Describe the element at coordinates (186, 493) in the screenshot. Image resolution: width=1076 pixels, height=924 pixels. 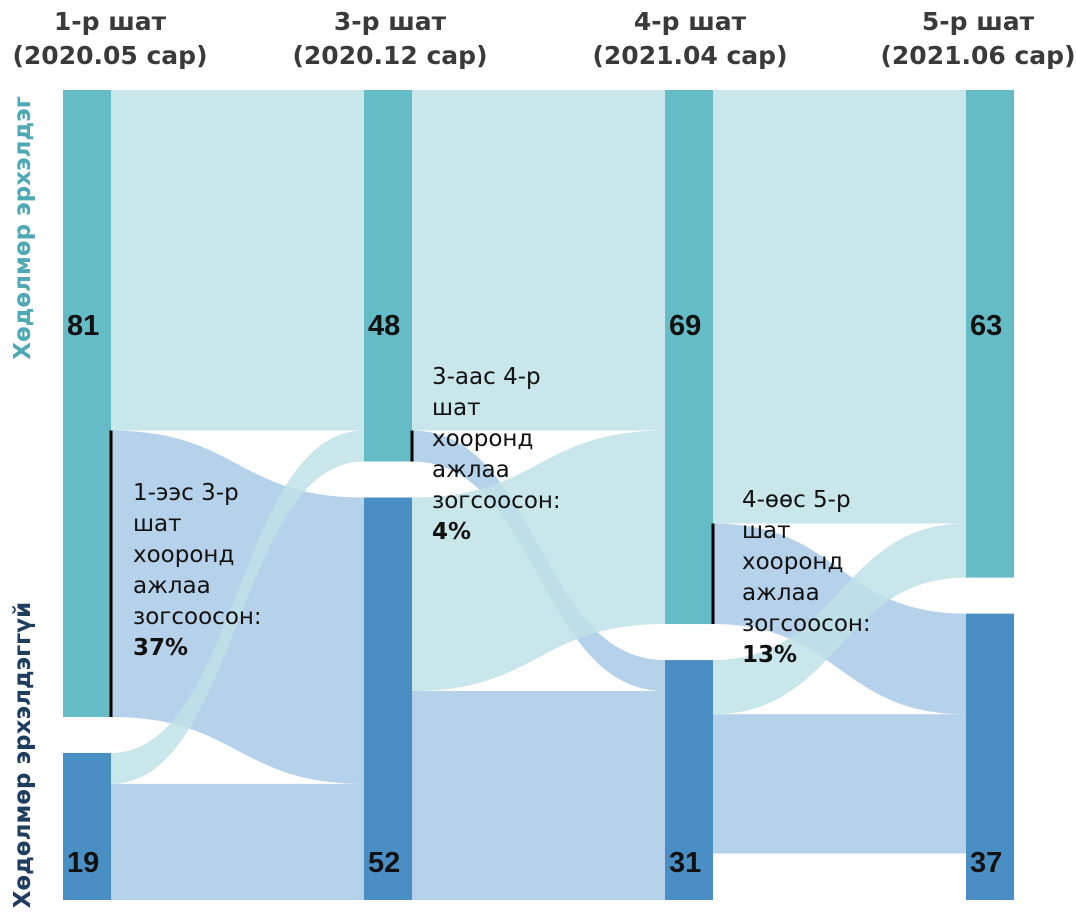
I see `annotation-text: 1-ээс 3-р` at that location.